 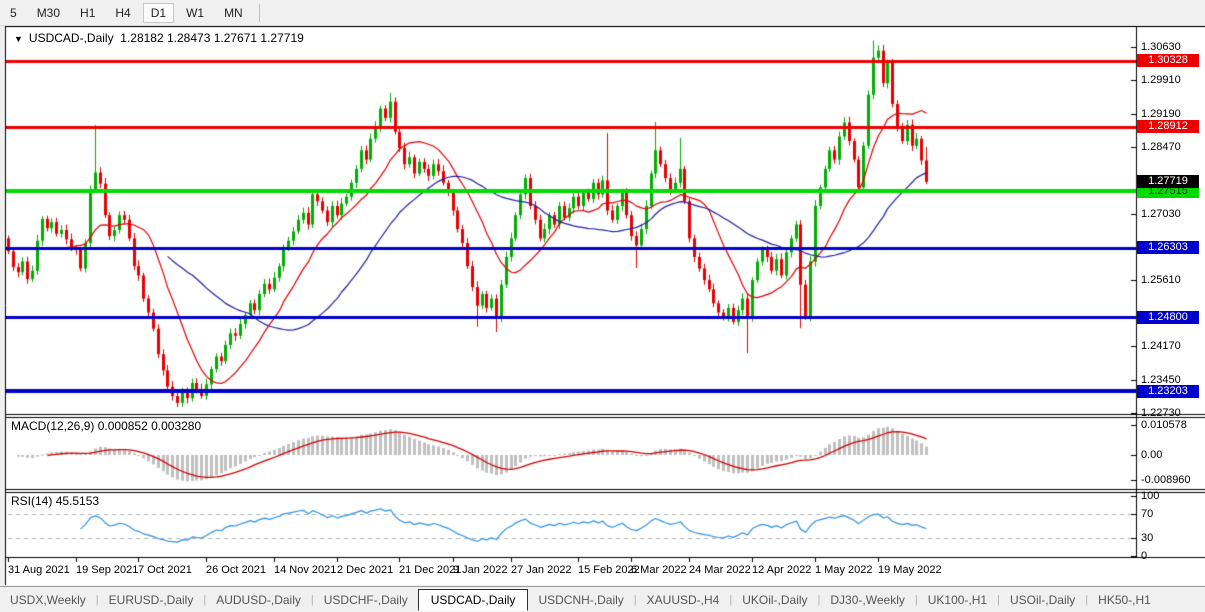 I want to click on macd-axis-tick: -0.008960, so click(x=1166, y=480).